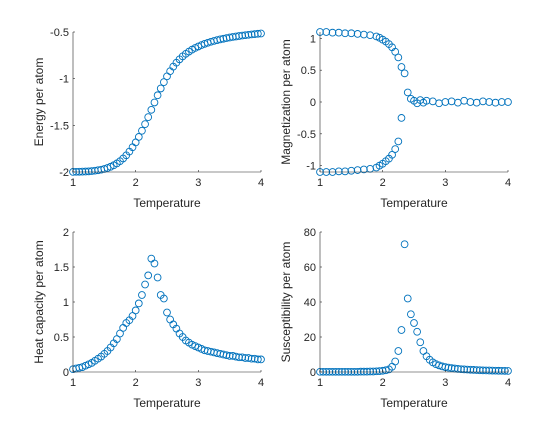 The width and height of the screenshot is (560, 425). What do you see at coordinates (64, 80) in the screenshot?
I see `y-tick-label: -1` at bounding box center [64, 80].